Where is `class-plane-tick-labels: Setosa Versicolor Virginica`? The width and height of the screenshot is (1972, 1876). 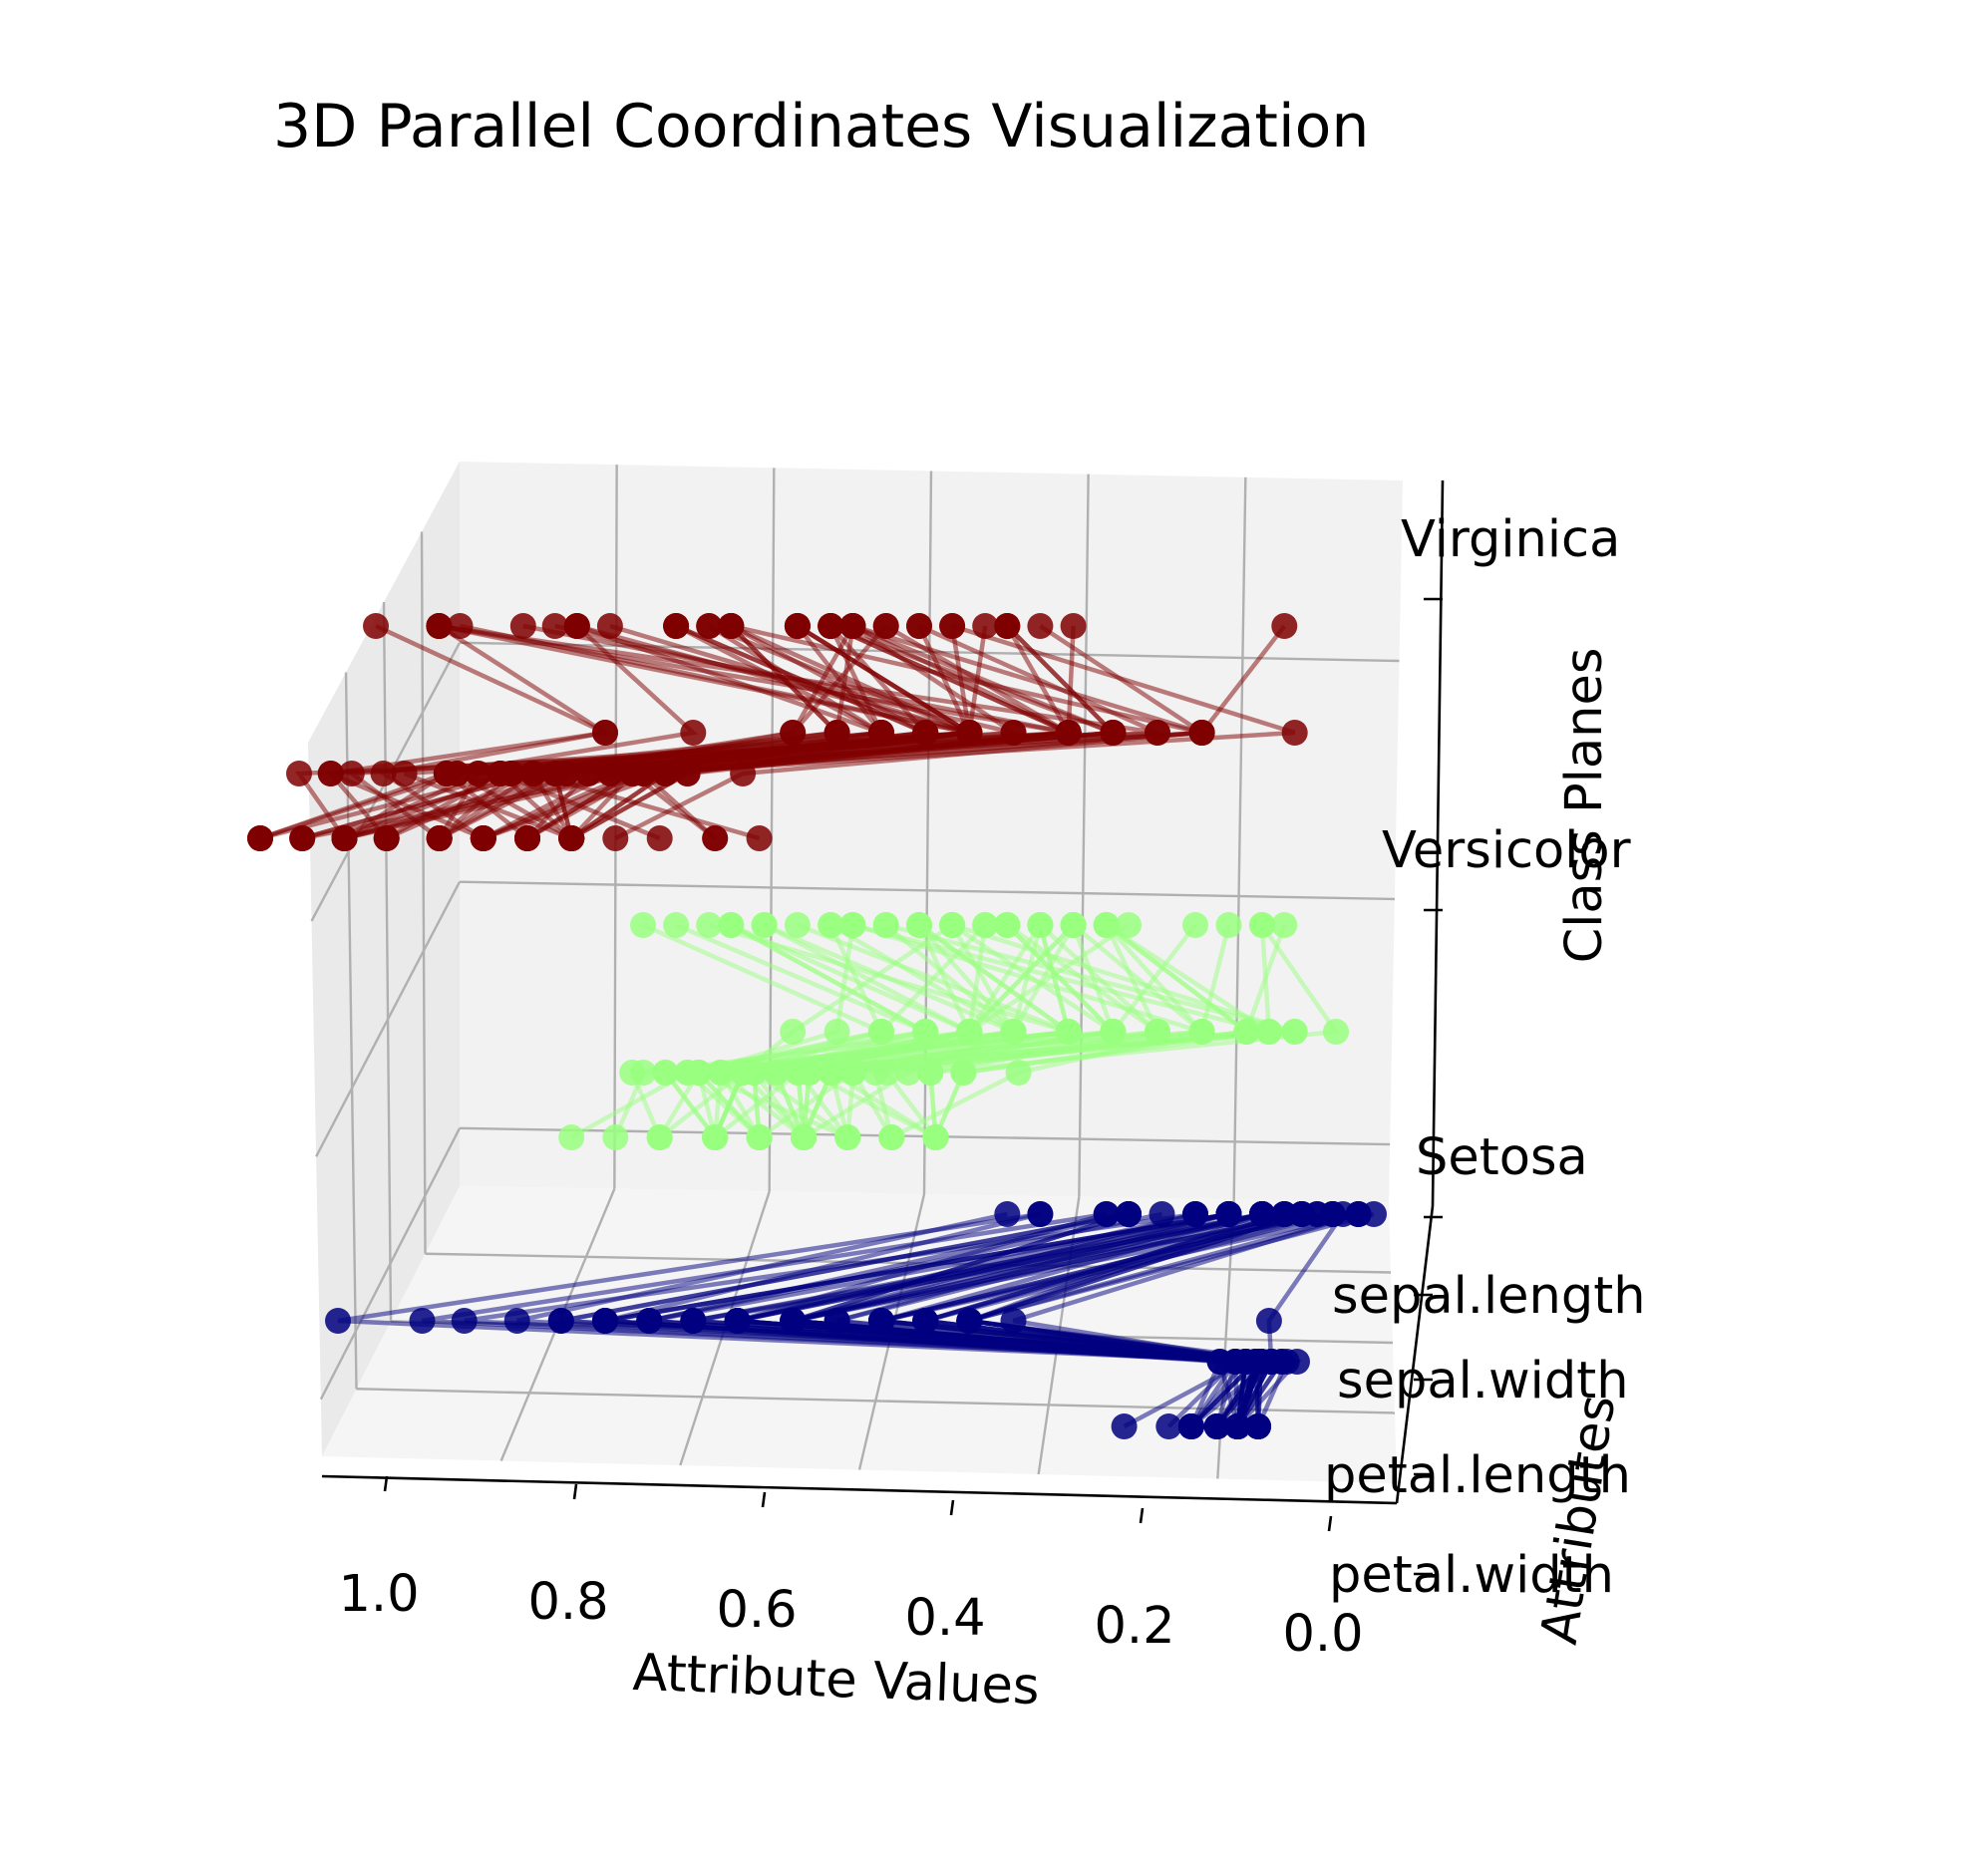 class-plane-tick-labels: Setosa Versicolor Virginica is located at coordinates (1507, 865).